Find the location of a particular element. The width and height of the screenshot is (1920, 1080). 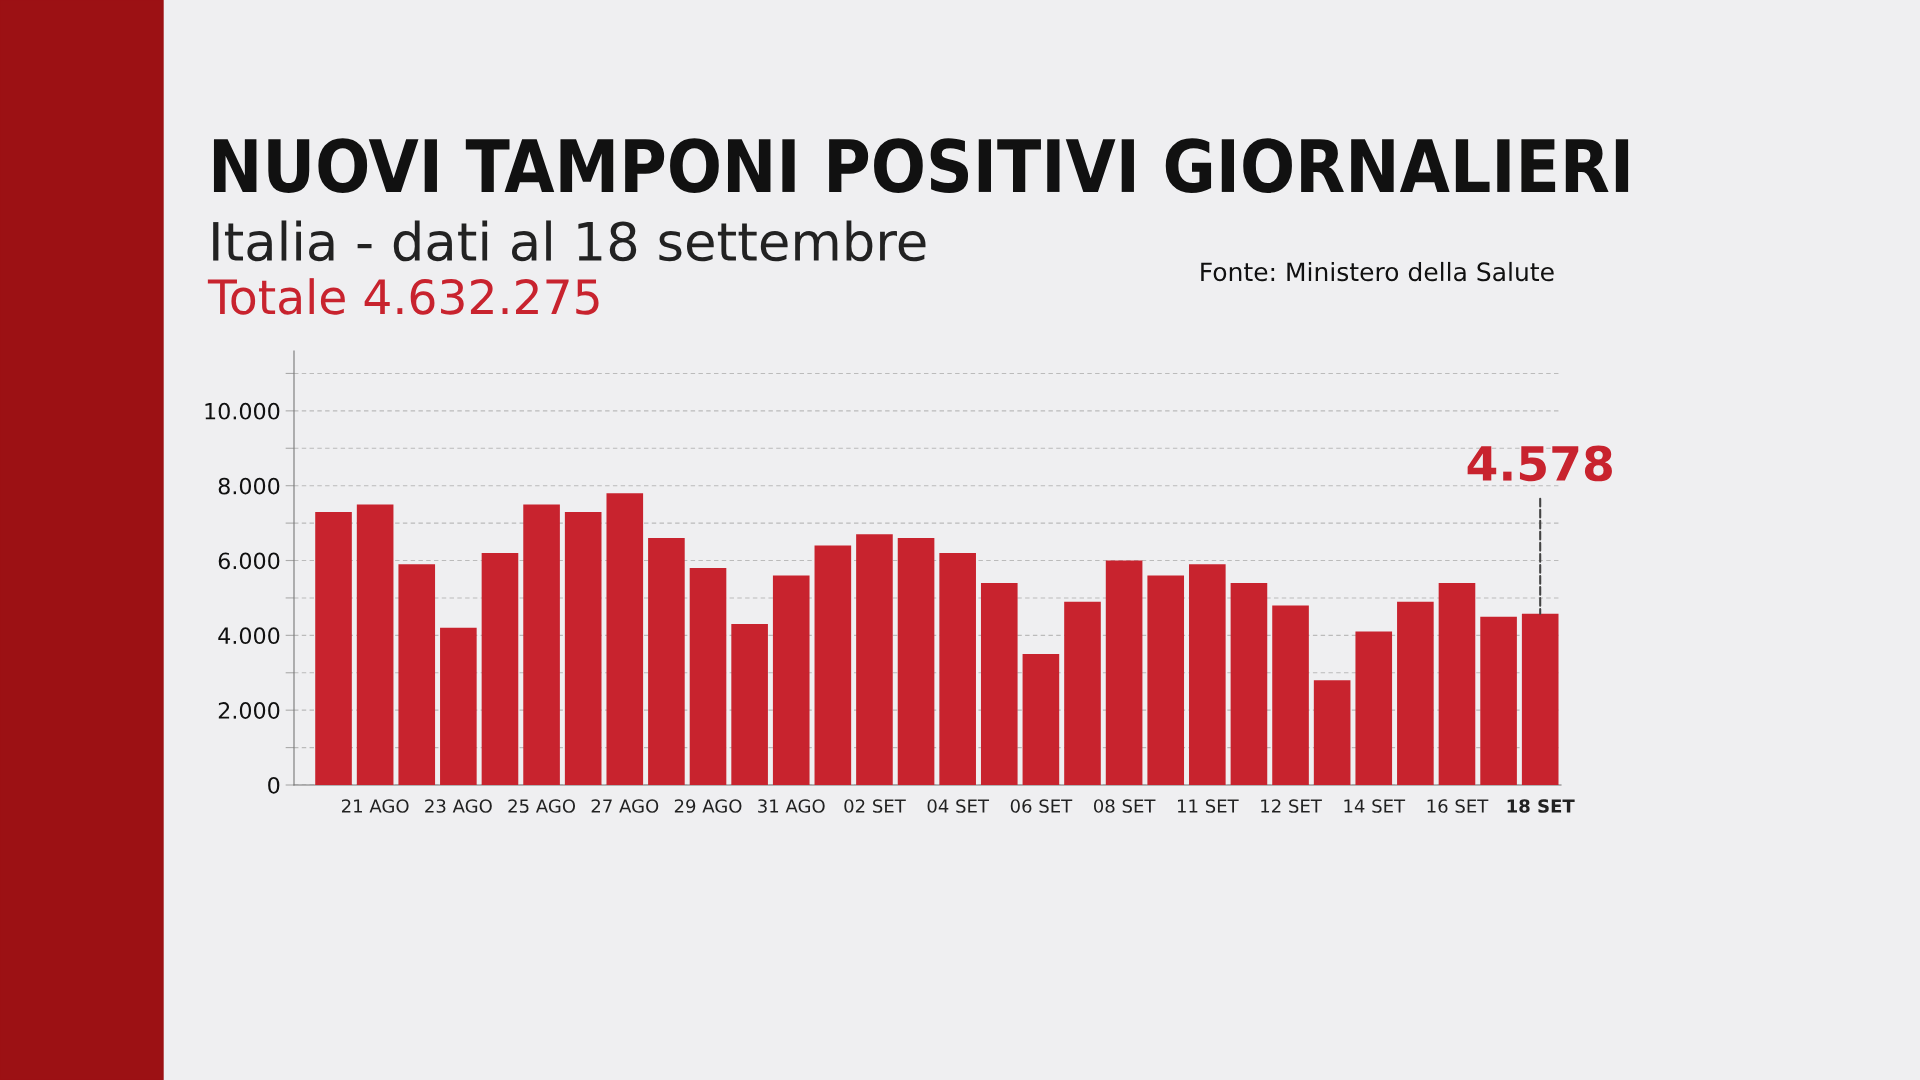

y-tick-label: 10.000 is located at coordinates (242, 411).